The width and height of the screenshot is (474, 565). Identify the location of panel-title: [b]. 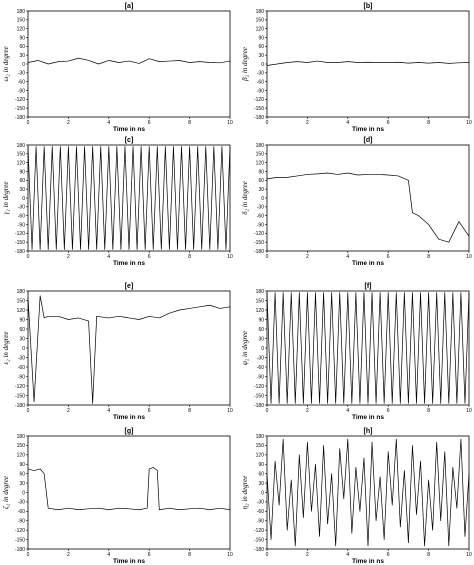
(368, 6).